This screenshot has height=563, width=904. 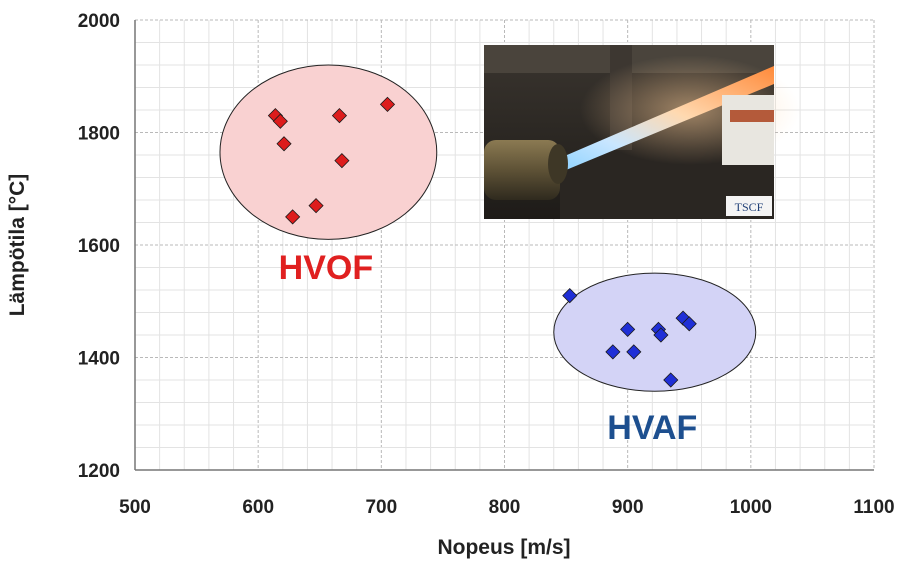 I want to click on x-tick-label: 800, so click(x=505, y=507).